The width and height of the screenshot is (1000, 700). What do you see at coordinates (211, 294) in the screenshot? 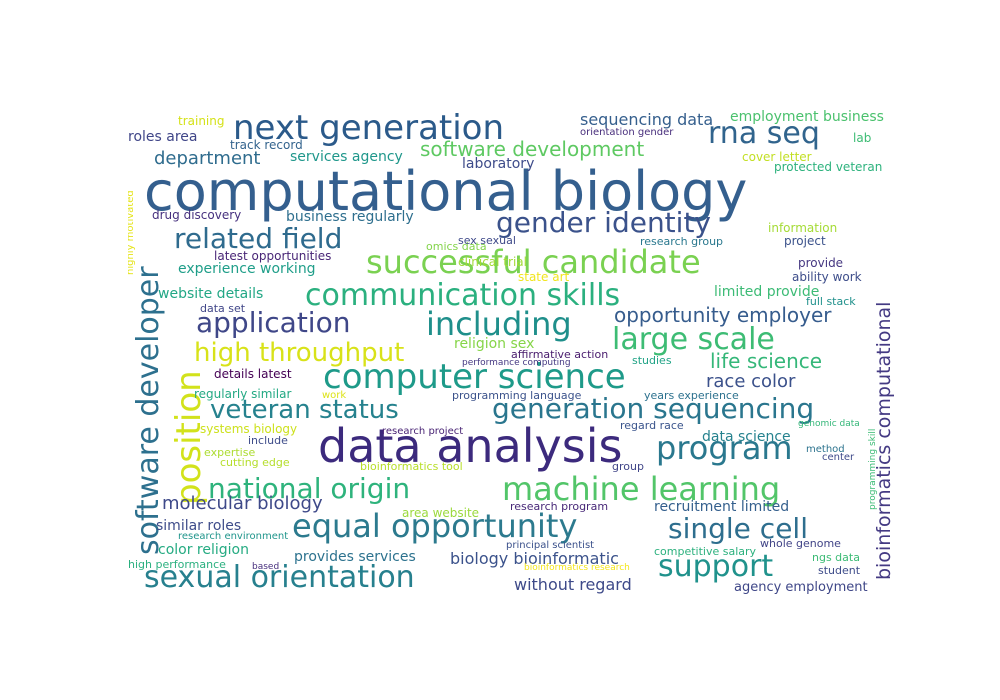
I see `word-website-details: website details` at bounding box center [211, 294].